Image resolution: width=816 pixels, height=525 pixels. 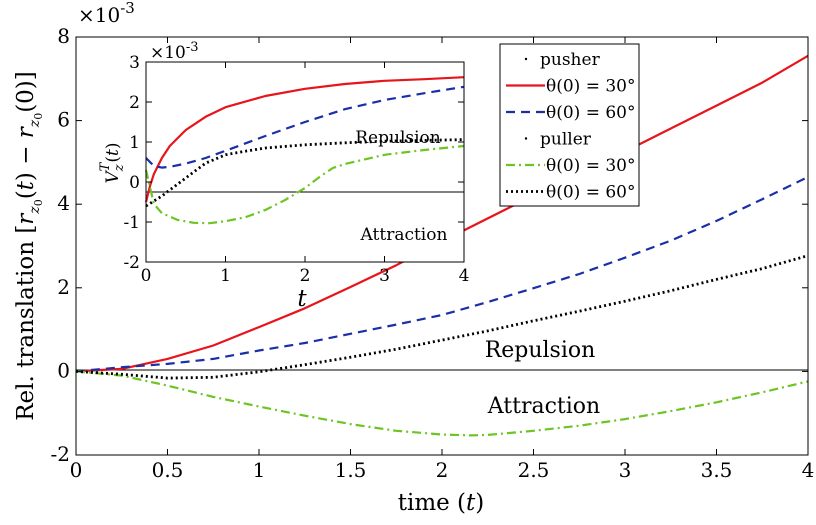 I want to click on main-y-tick-label: 0, so click(x=63, y=370).